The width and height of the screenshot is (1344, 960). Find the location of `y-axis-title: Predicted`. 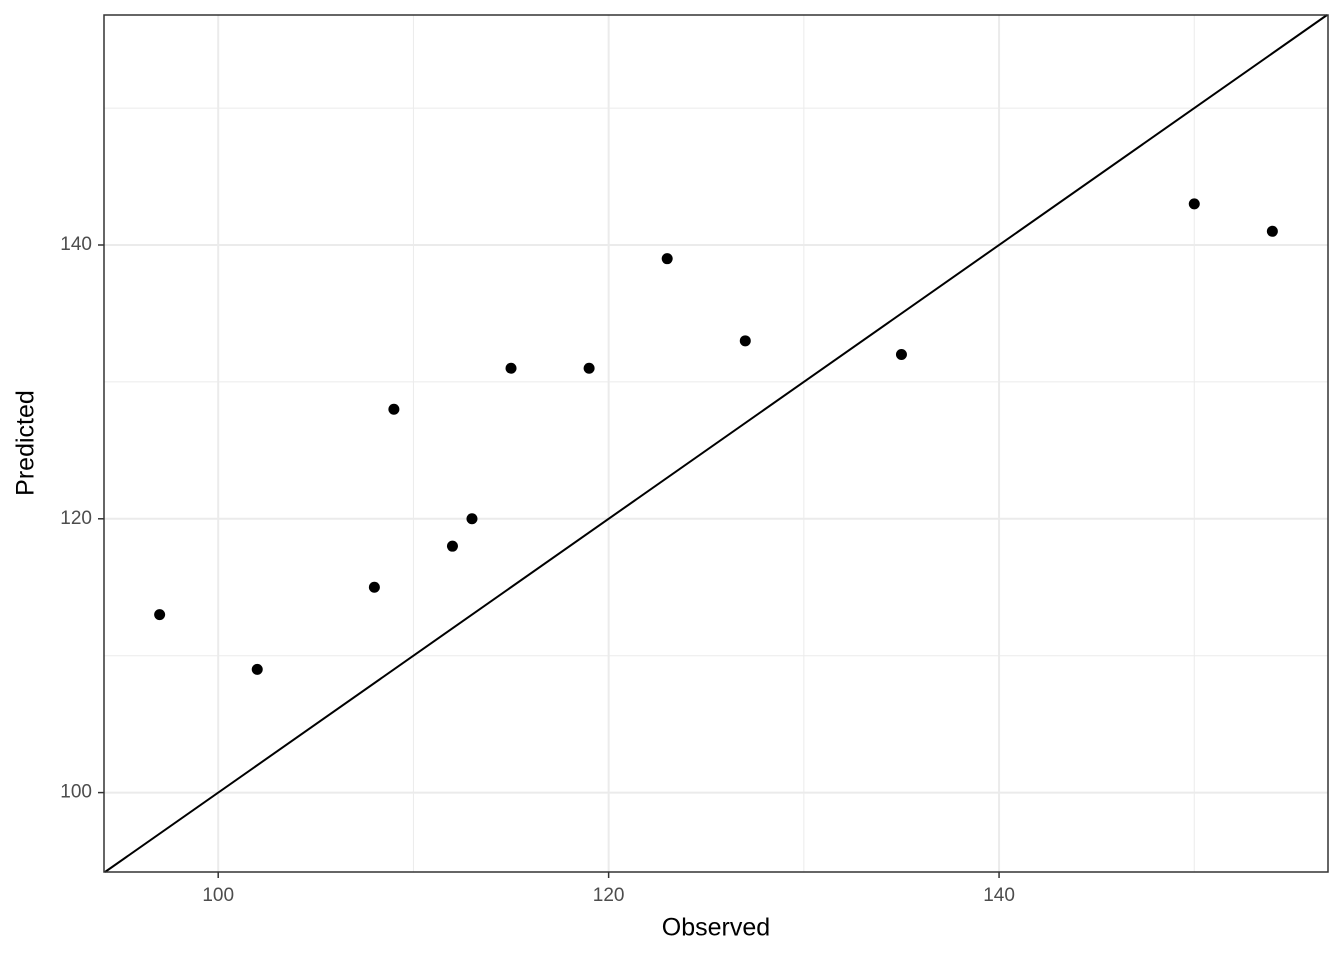

y-axis-title: Predicted is located at coordinates (26, 443).